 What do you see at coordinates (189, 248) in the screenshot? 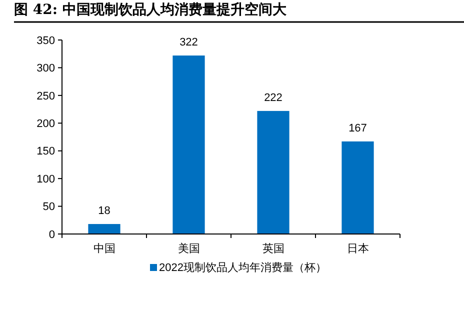
I see `x-tick-label: 美国` at bounding box center [189, 248].